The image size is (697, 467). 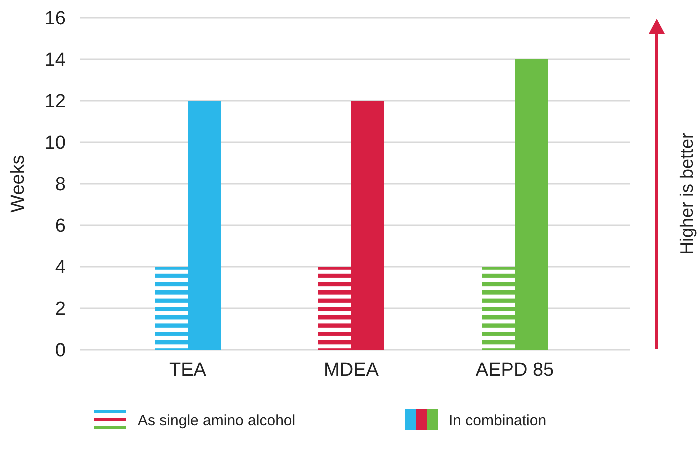 What do you see at coordinates (498, 421) in the screenshot?
I see `legend-label: In combination` at bounding box center [498, 421].